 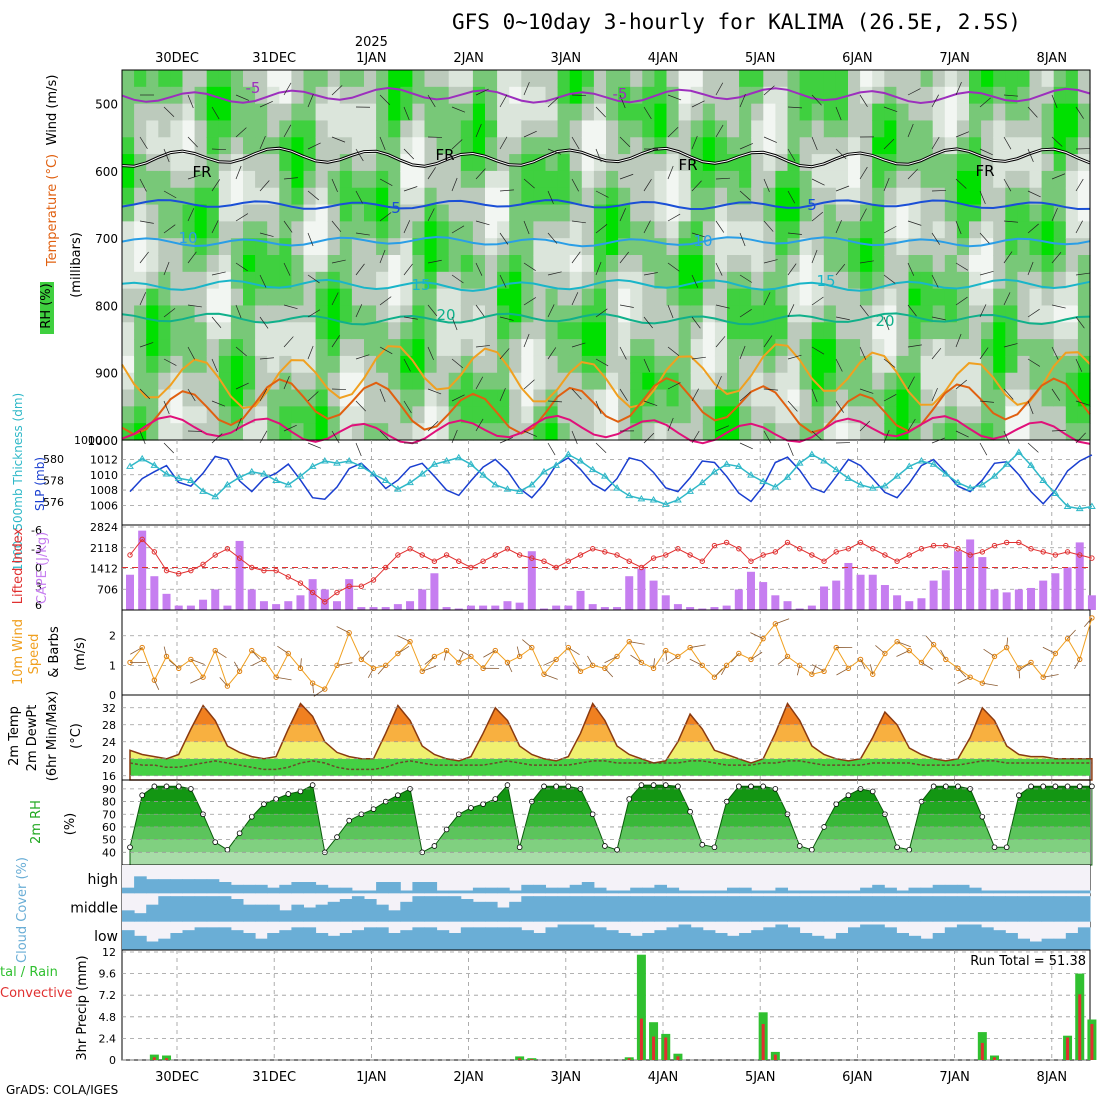 I want to click on day-label-top: 3JAN, so click(x=566, y=58).